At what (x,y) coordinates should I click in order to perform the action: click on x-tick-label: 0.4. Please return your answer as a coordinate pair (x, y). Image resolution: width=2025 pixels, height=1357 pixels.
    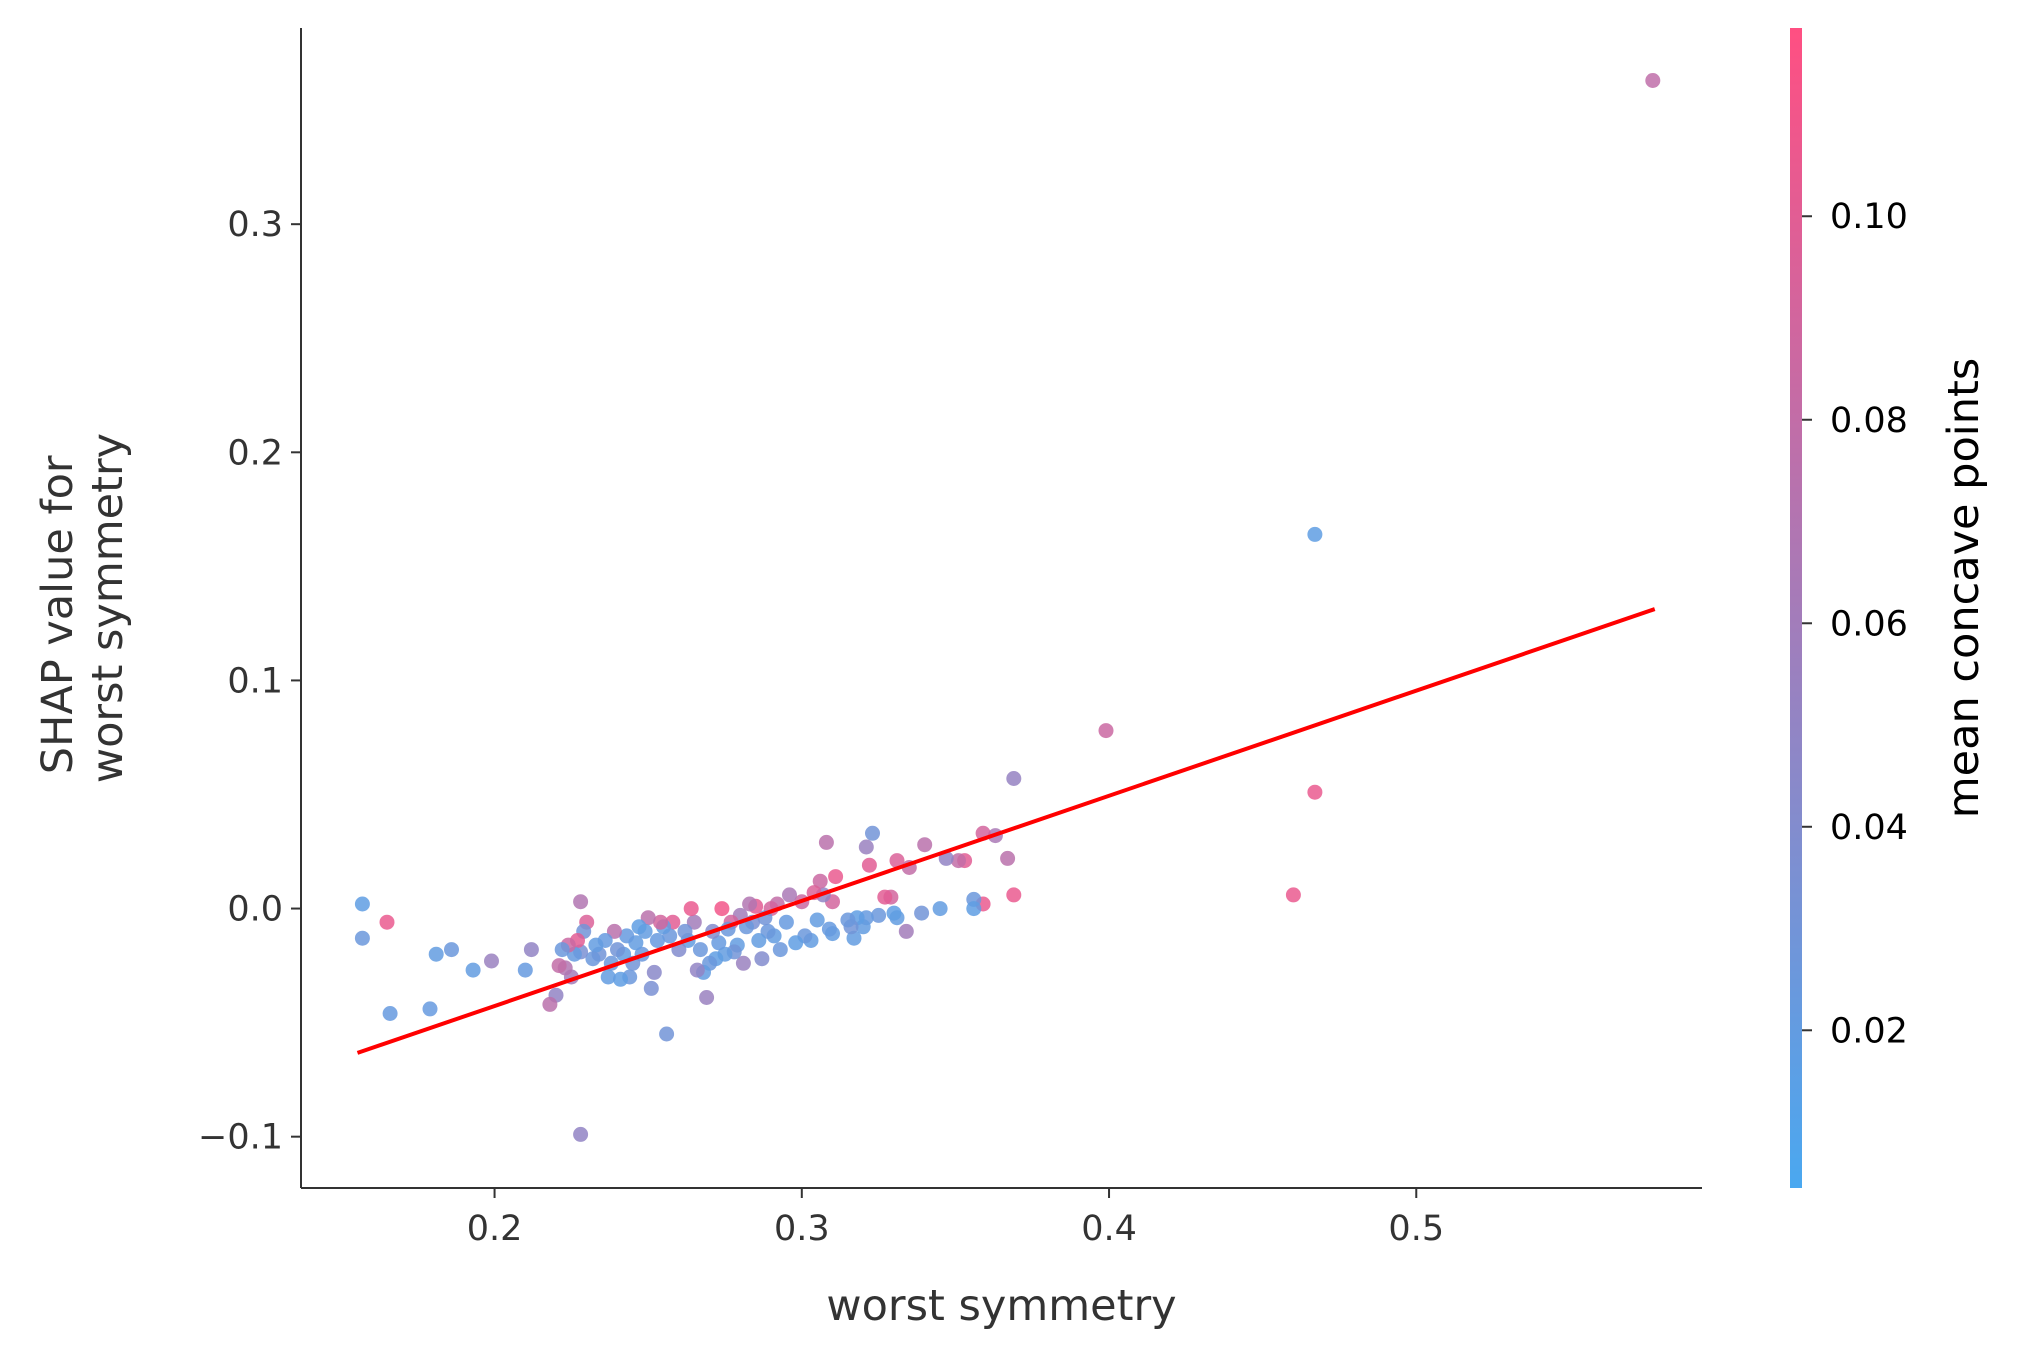
    Looking at the image, I should click on (1109, 1229).